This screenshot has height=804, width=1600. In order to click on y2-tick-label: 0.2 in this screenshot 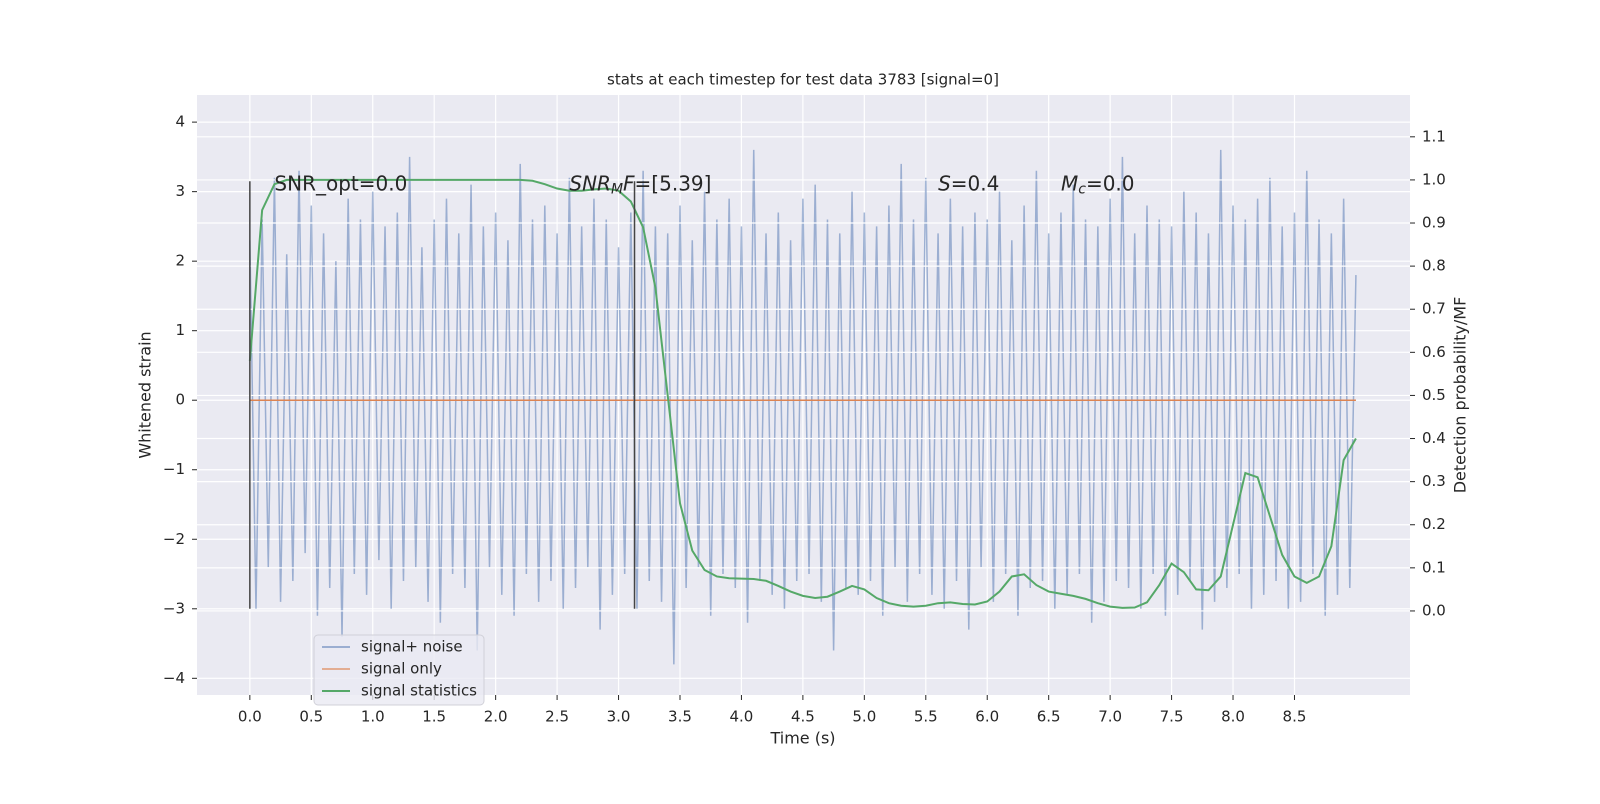, I will do `click(1434, 524)`.